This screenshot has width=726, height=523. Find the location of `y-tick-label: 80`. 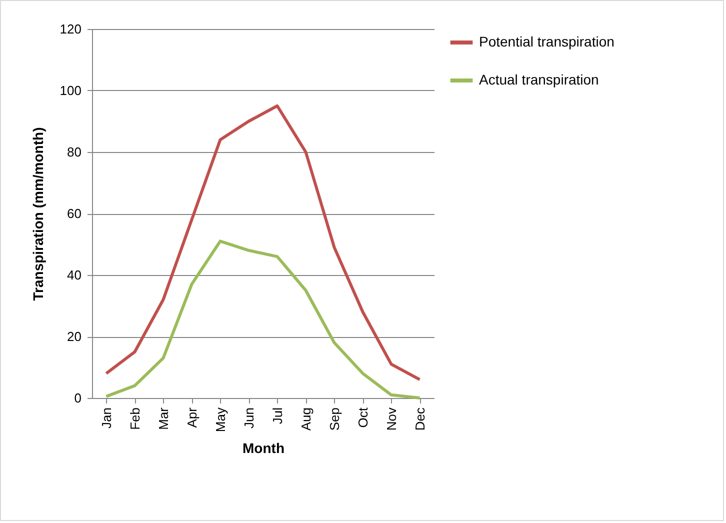

y-tick-label: 80 is located at coordinates (74, 152).